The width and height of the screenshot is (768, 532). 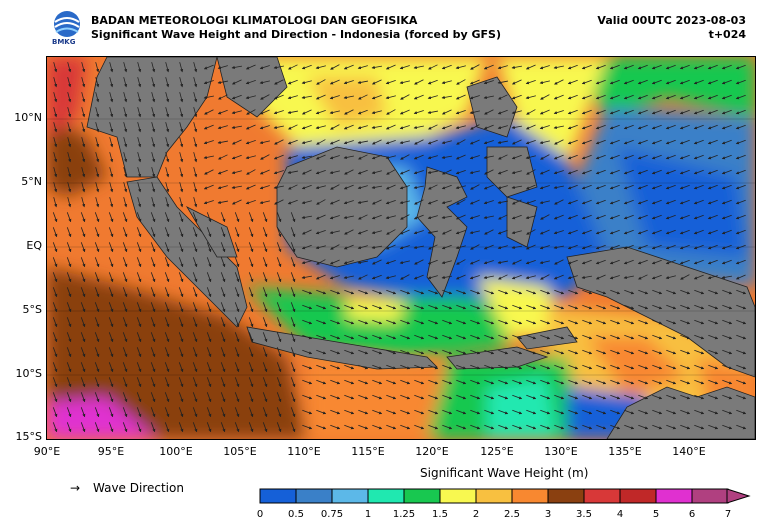 I want to click on valid-time: Valid 00UTC 2023-08-03, so click(x=671, y=20).